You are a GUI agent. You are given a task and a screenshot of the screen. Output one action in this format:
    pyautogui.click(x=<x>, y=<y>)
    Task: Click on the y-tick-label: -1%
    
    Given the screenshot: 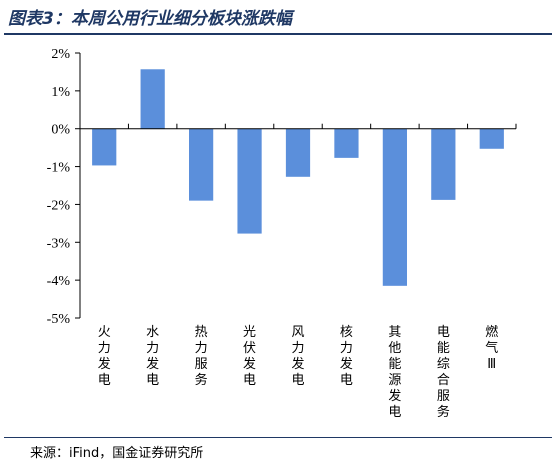 What is the action you would take?
    pyautogui.click(x=59, y=168)
    